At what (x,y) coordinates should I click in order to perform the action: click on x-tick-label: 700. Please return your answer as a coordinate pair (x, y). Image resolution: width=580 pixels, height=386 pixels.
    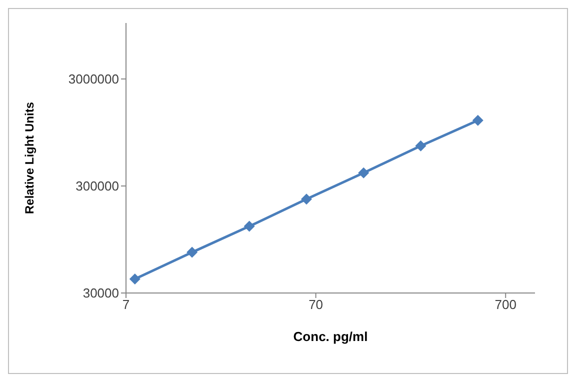
    Looking at the image, I should click on (505, 304).